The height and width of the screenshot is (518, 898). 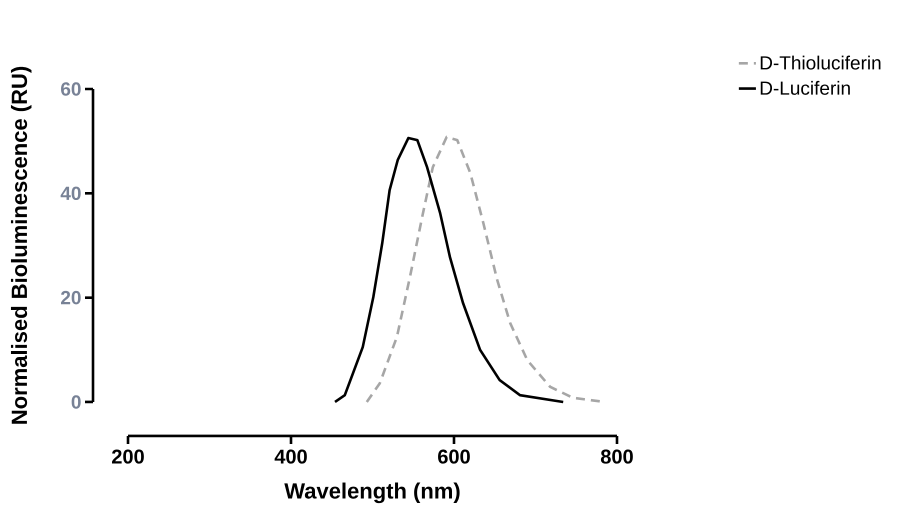 I want to click on line-series, so click(x=449, y=270).